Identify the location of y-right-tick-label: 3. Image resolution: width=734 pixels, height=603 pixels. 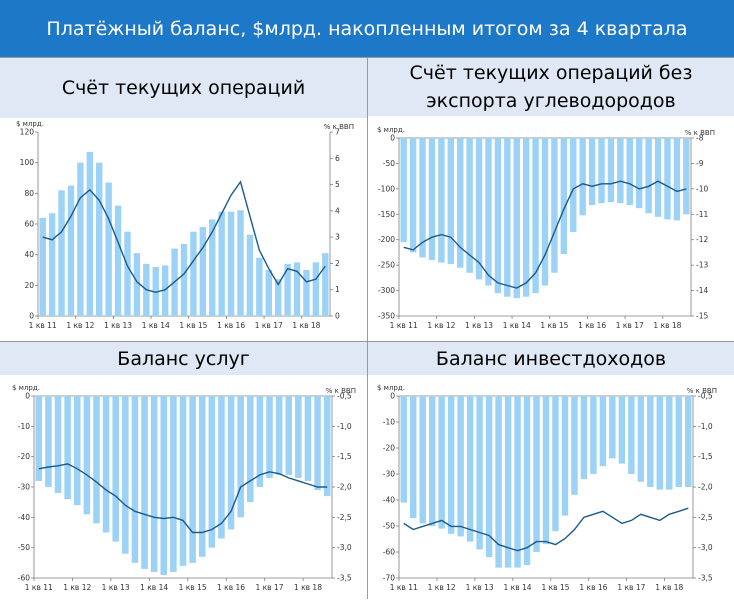
(337, 237).